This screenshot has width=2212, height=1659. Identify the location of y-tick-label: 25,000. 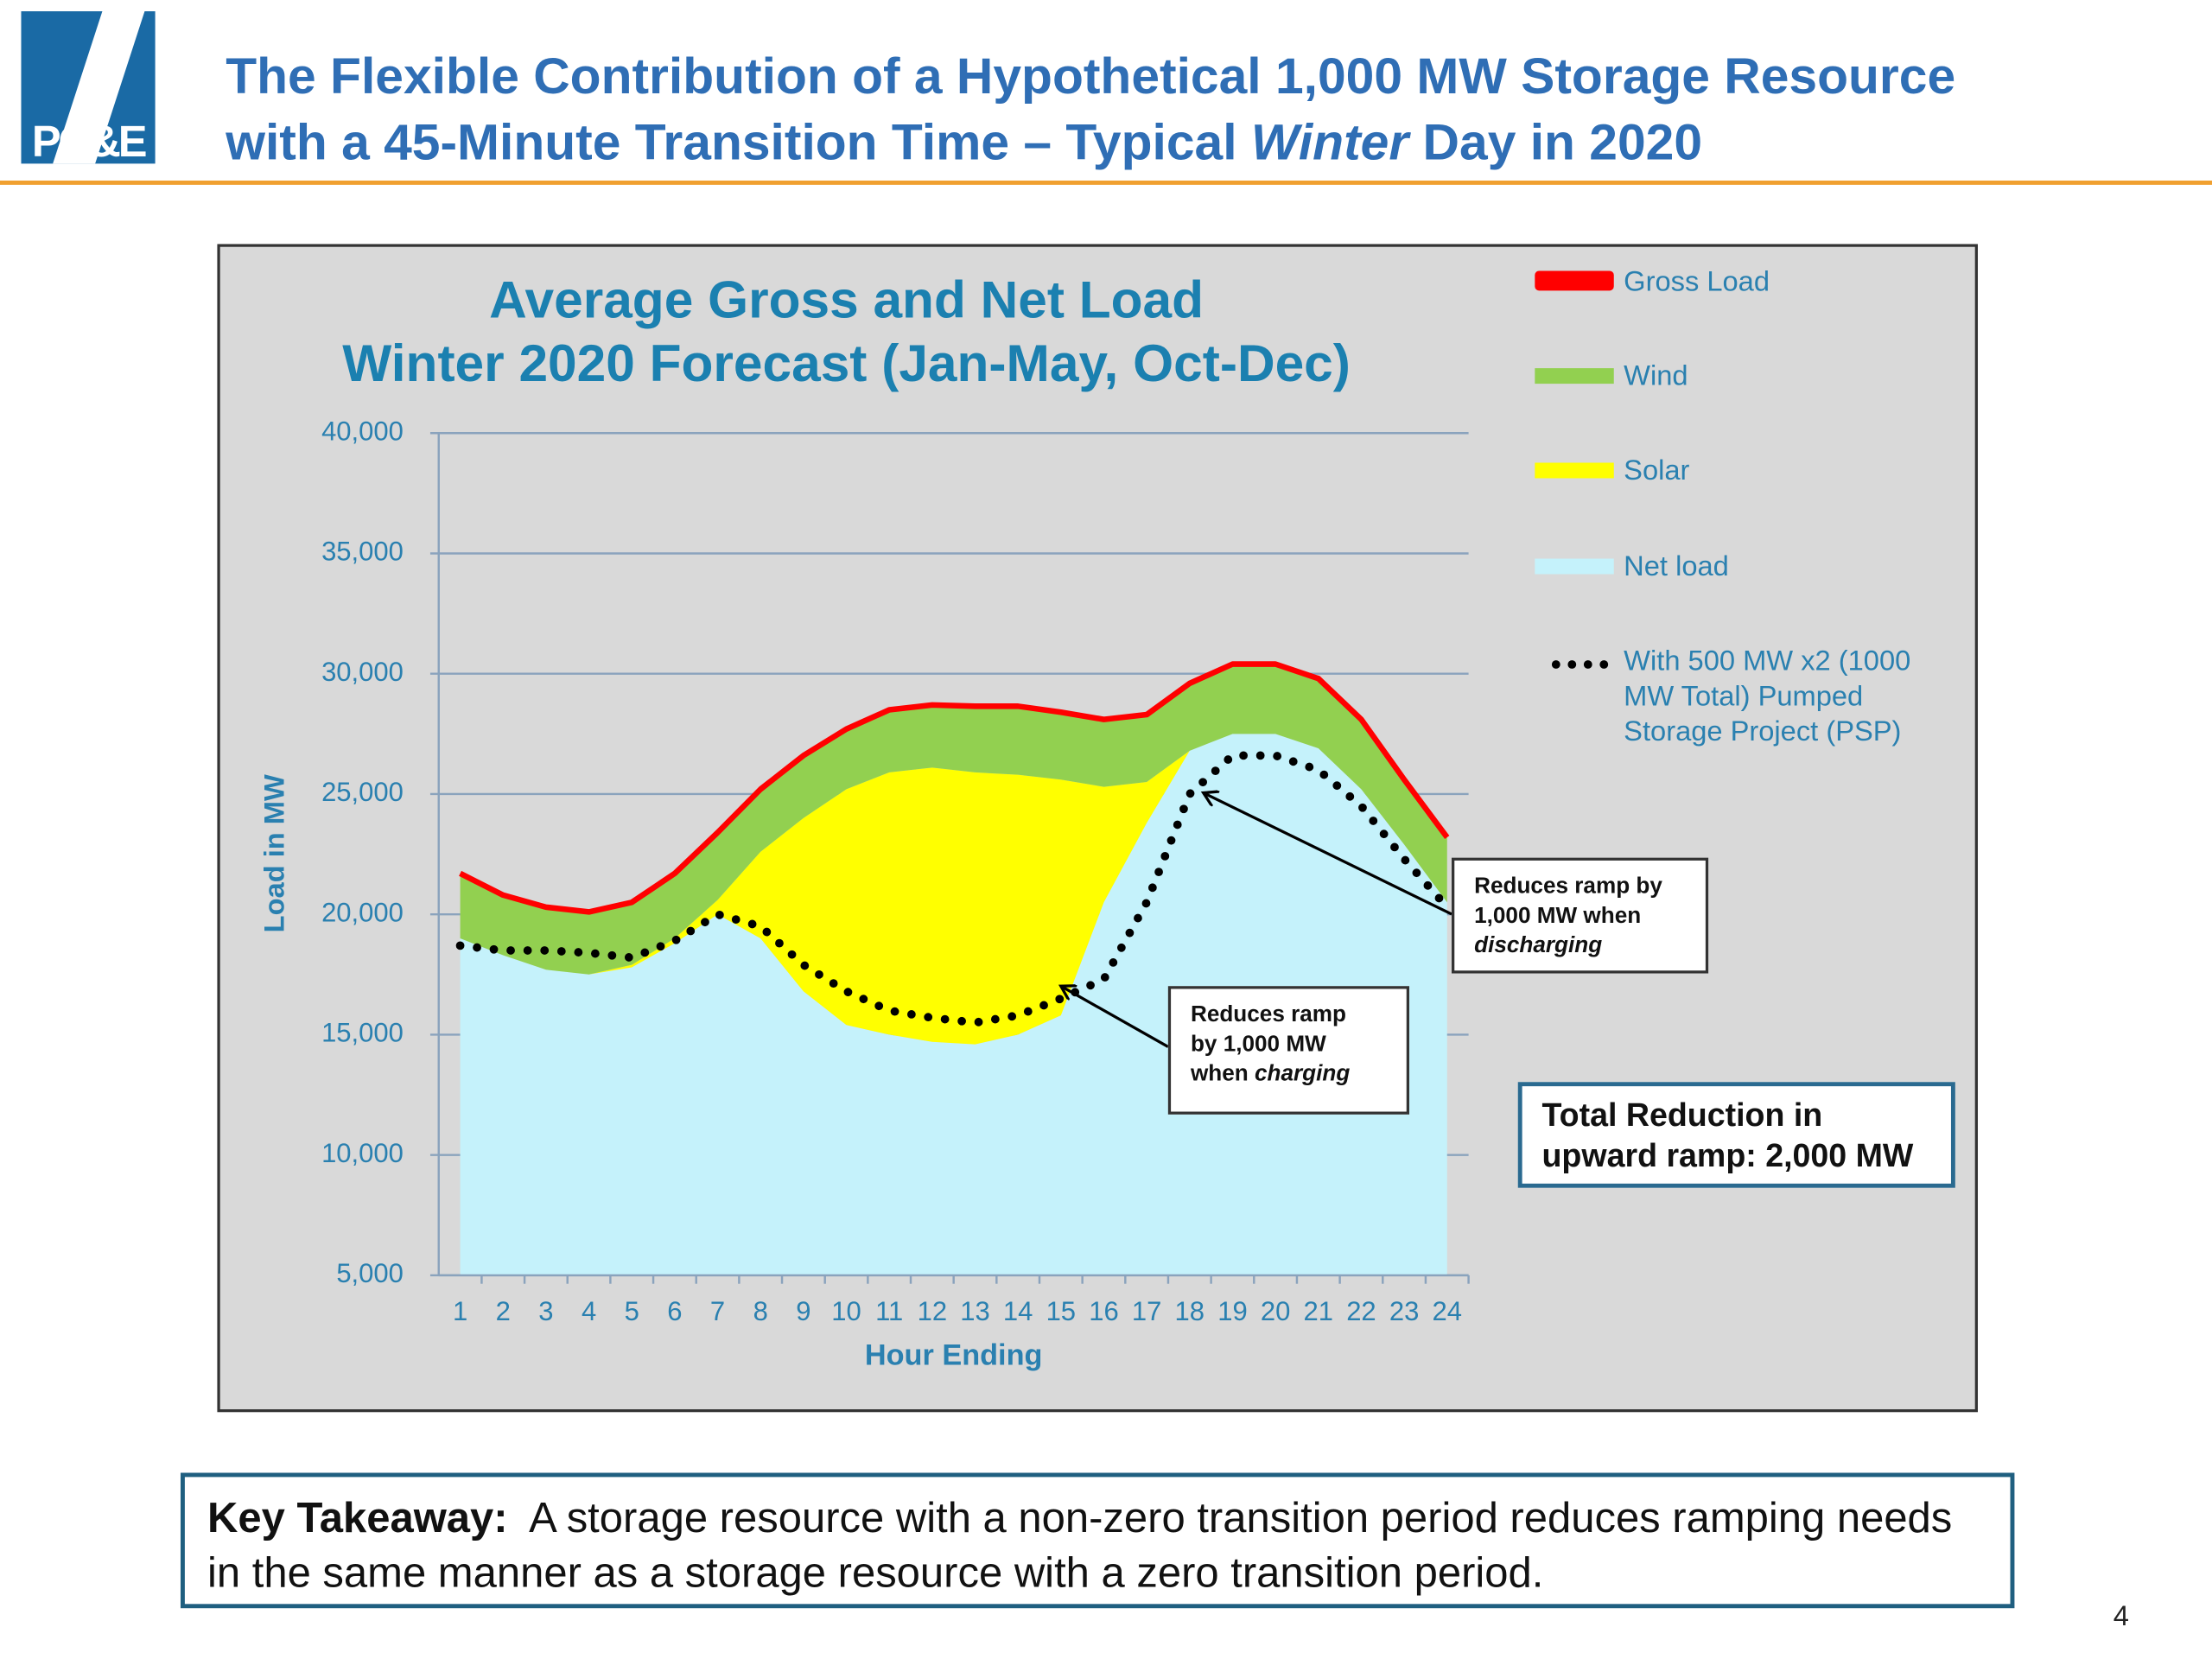
(362, 792).